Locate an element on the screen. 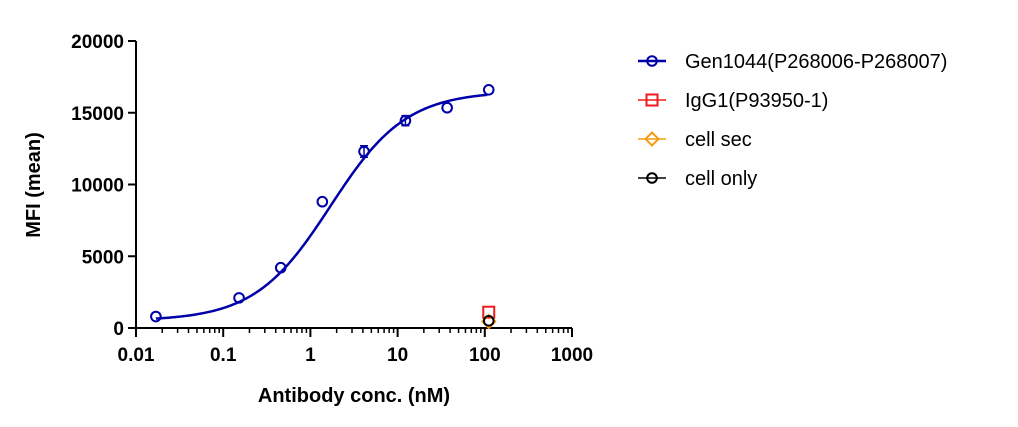 The height and width of the screenshot is (427, 1018). legend-item-3: cell only is located at coordinates (697, 179).